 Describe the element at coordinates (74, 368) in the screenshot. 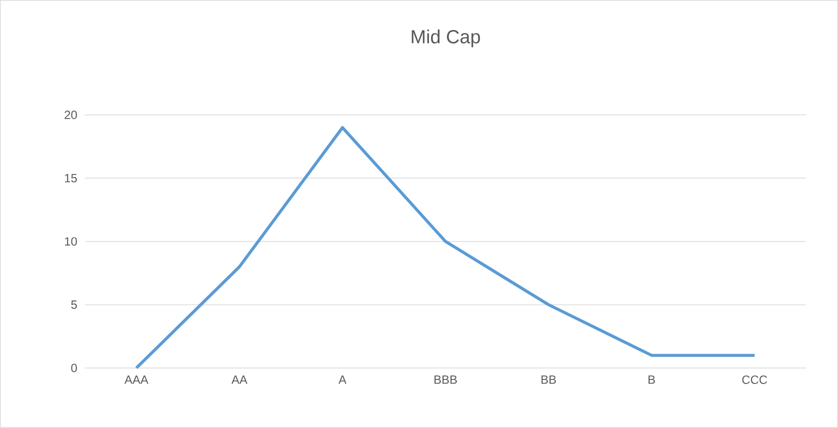

I see `y-tick-label: 0` at that location.